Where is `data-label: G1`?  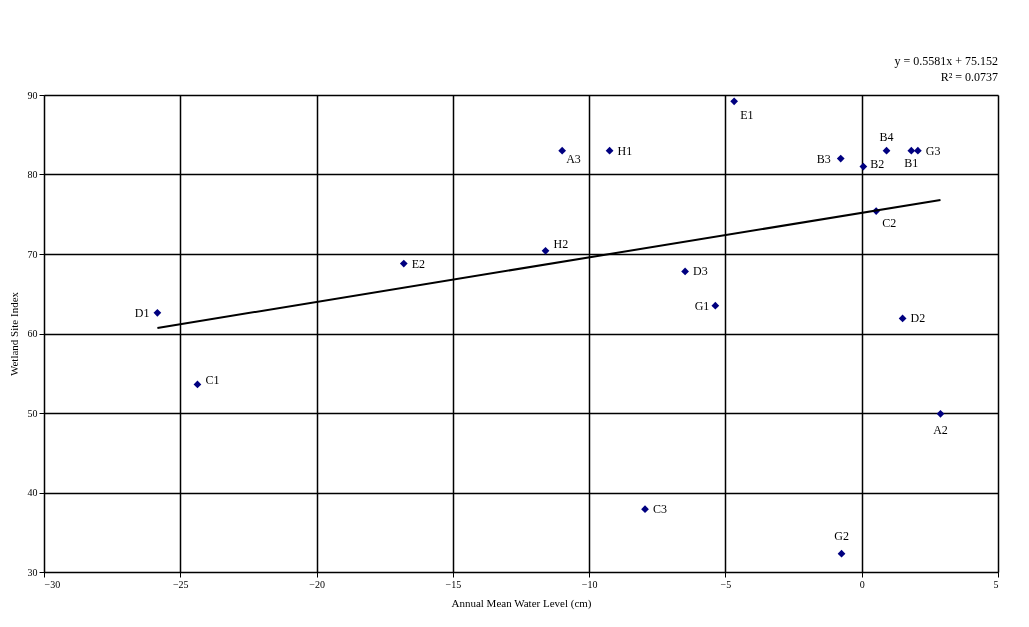
data-label: G1 is located at coordinates (702, 305).